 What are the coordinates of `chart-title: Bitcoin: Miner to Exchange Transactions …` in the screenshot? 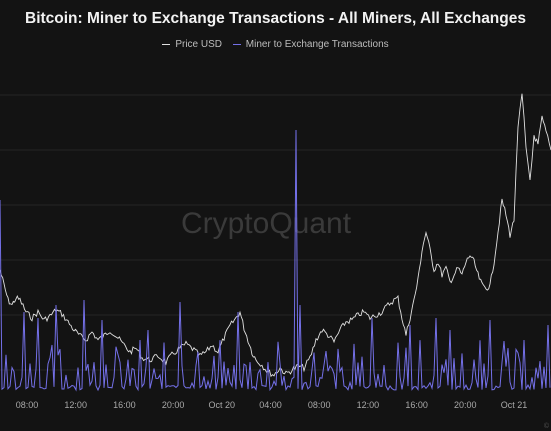 It's located at (275, 18).